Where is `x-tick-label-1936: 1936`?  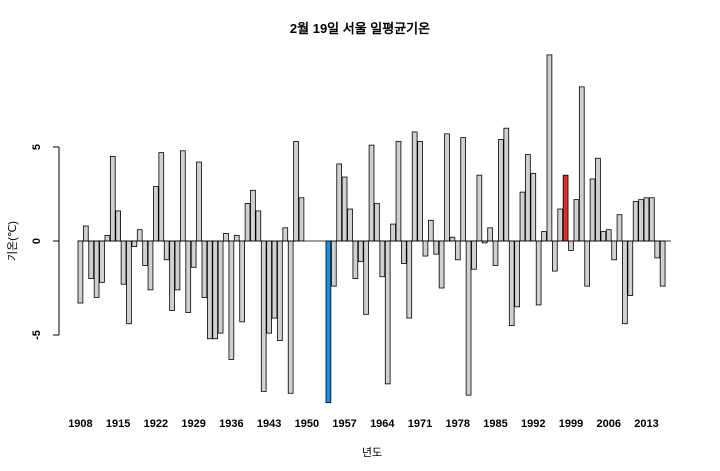
x-tick-label-1936: 1936 is located at coordinates (231, 424).